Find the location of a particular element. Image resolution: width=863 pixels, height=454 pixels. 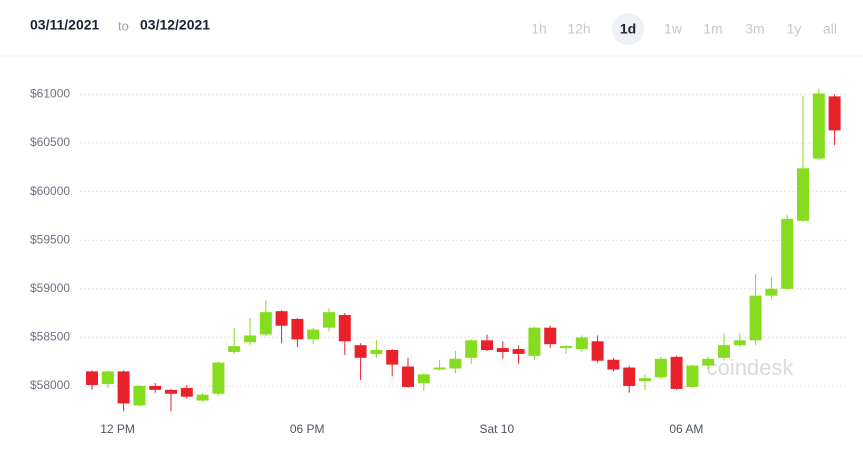

range-button: all is located at coordinates (830, 29).